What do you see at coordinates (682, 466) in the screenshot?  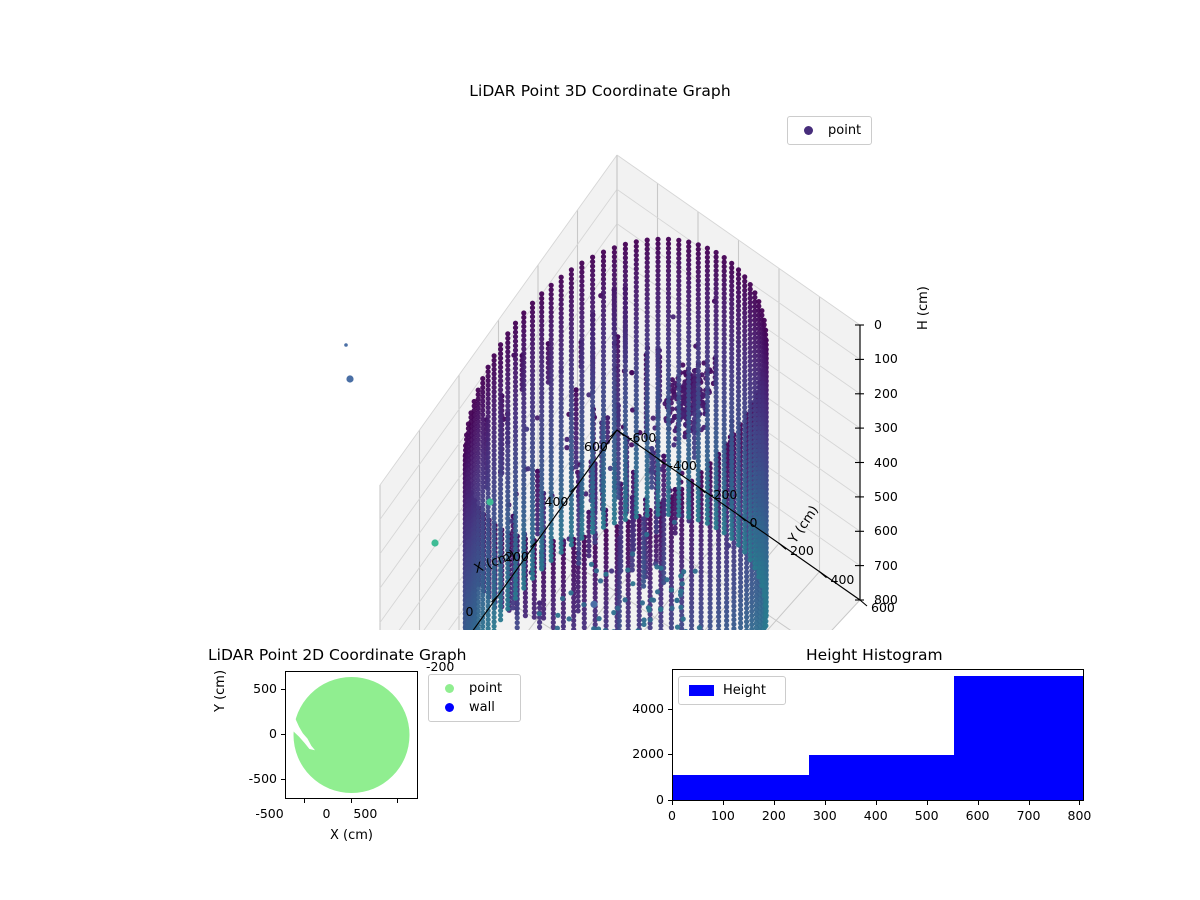 I see `plot3d-ytick: -400` at bounding box center [682, 466].